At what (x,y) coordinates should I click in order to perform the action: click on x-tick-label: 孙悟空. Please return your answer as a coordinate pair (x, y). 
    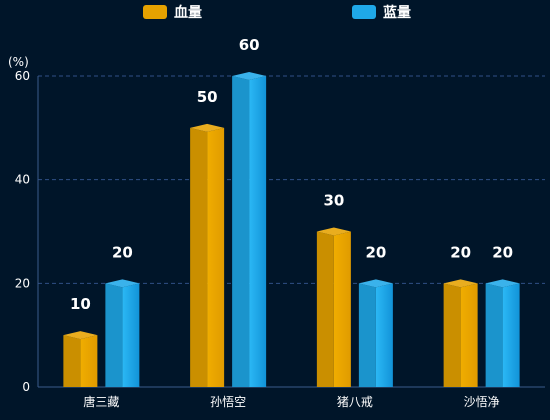
    Looking at the image, I should click on (228, 401).